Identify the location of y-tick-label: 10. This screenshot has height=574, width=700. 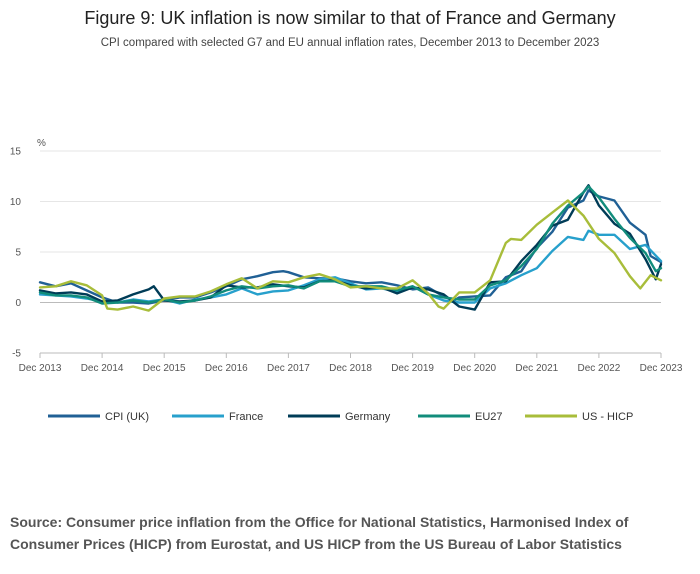
(16, 202).